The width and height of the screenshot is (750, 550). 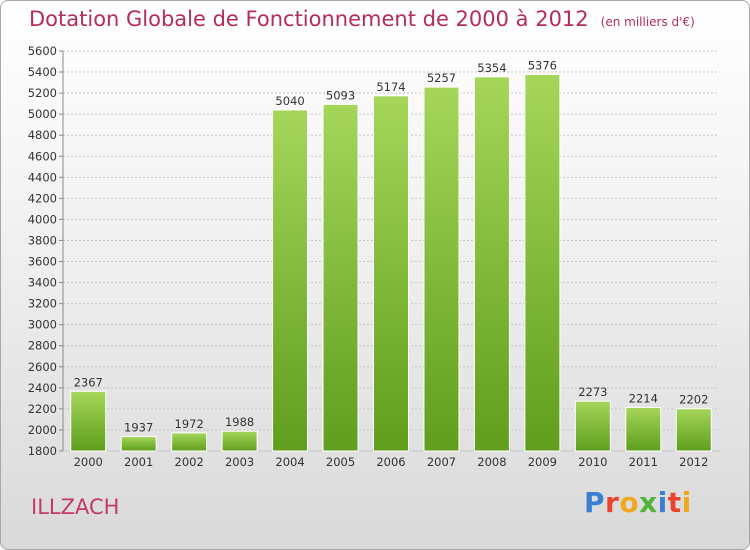 What do you see at coordinates (42, 240) in the screenshot?
I see `y-tick-label: 3800` at bounding box center [42, 240].